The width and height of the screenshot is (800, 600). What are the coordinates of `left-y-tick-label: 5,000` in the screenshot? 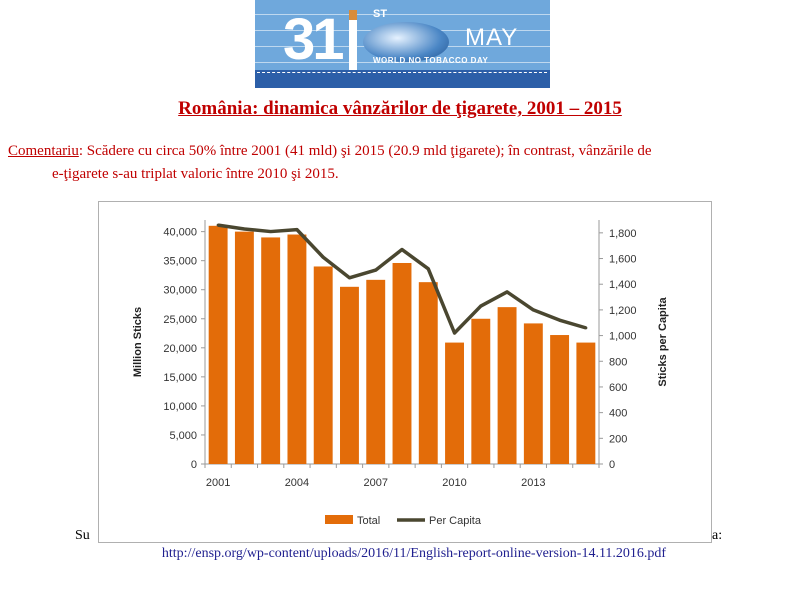 It's located at (183, 436).